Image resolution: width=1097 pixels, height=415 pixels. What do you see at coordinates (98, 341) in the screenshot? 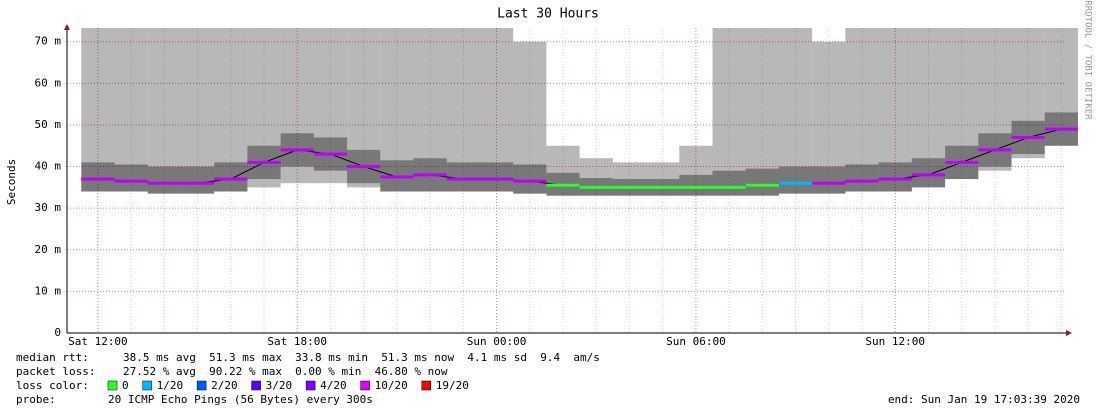
I see `x-tick-label: Sat 12:00` at bounding box center [98, 341].